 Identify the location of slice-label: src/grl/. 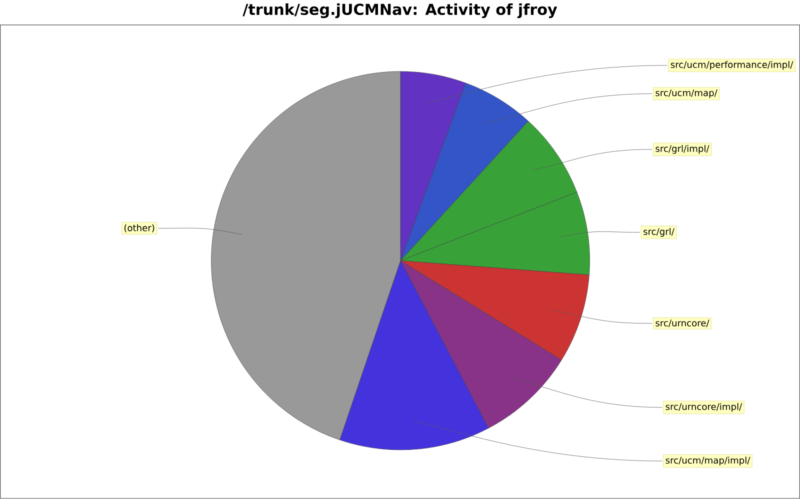
(659, 232).